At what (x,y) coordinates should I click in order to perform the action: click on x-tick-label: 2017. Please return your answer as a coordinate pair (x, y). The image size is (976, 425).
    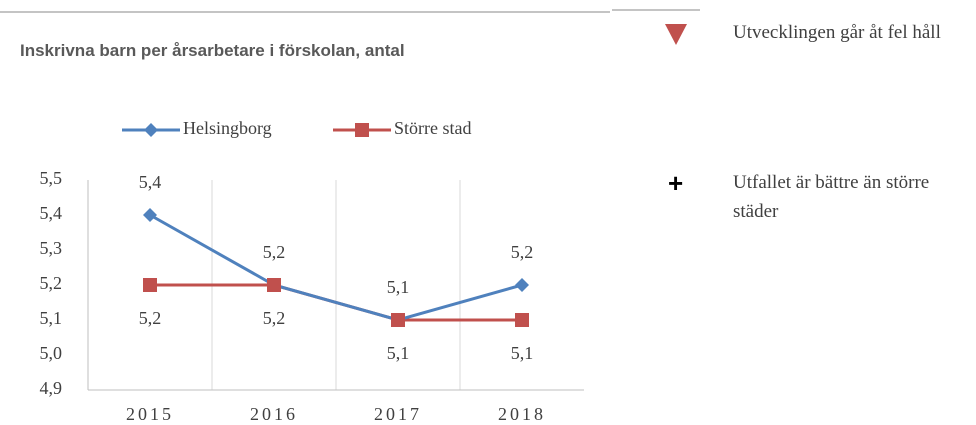
    Looking at the image, I should click on (398, 414).